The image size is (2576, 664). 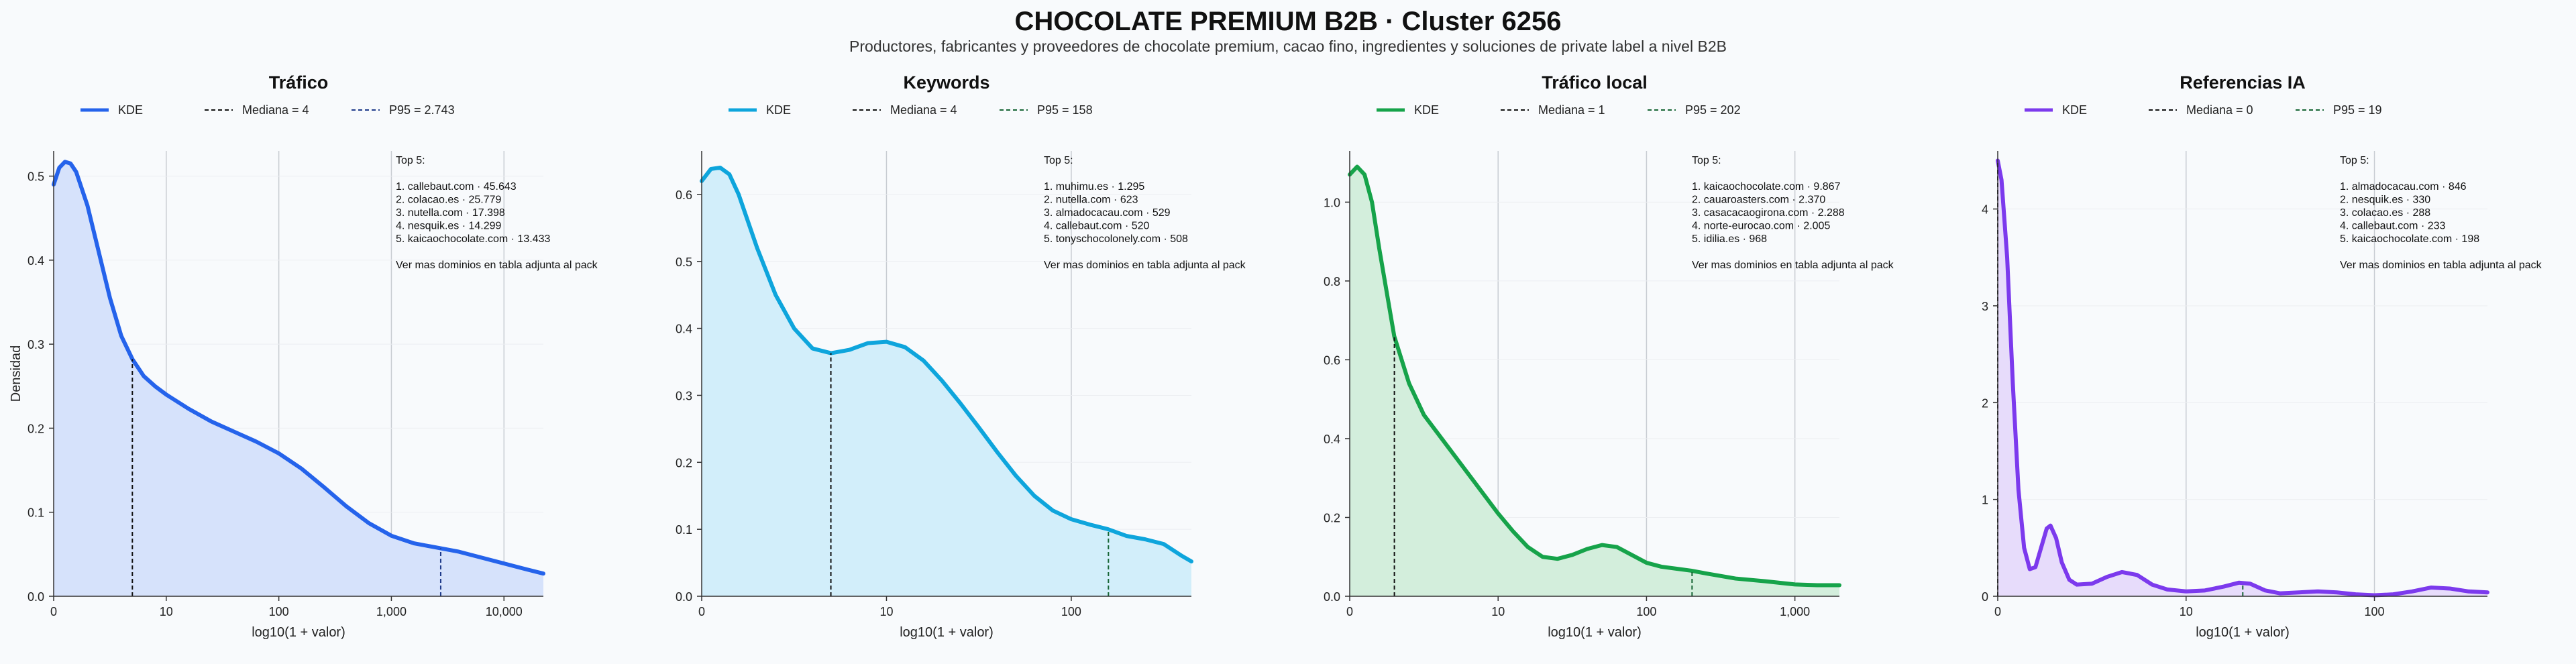 I want to click on x-tick-label: 10,000, so click(x=504, y=611).